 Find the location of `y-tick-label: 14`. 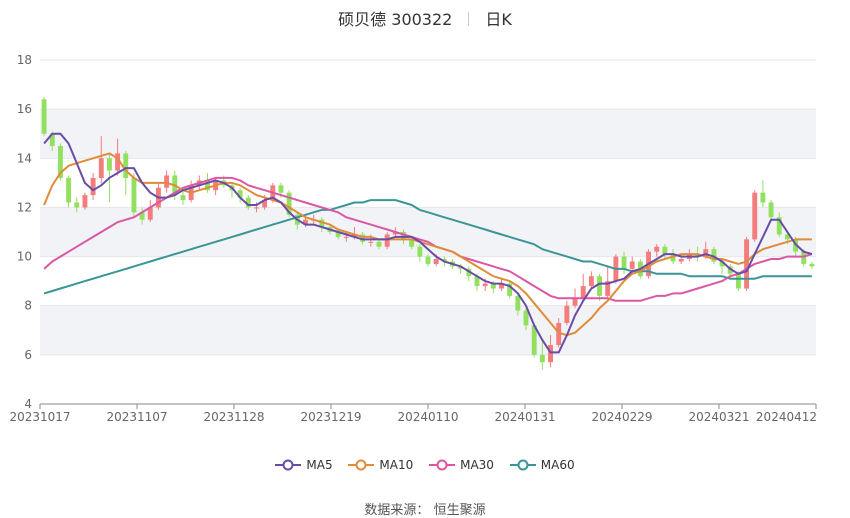

y-tick-label: 14 is located at coordinates (24, 158).